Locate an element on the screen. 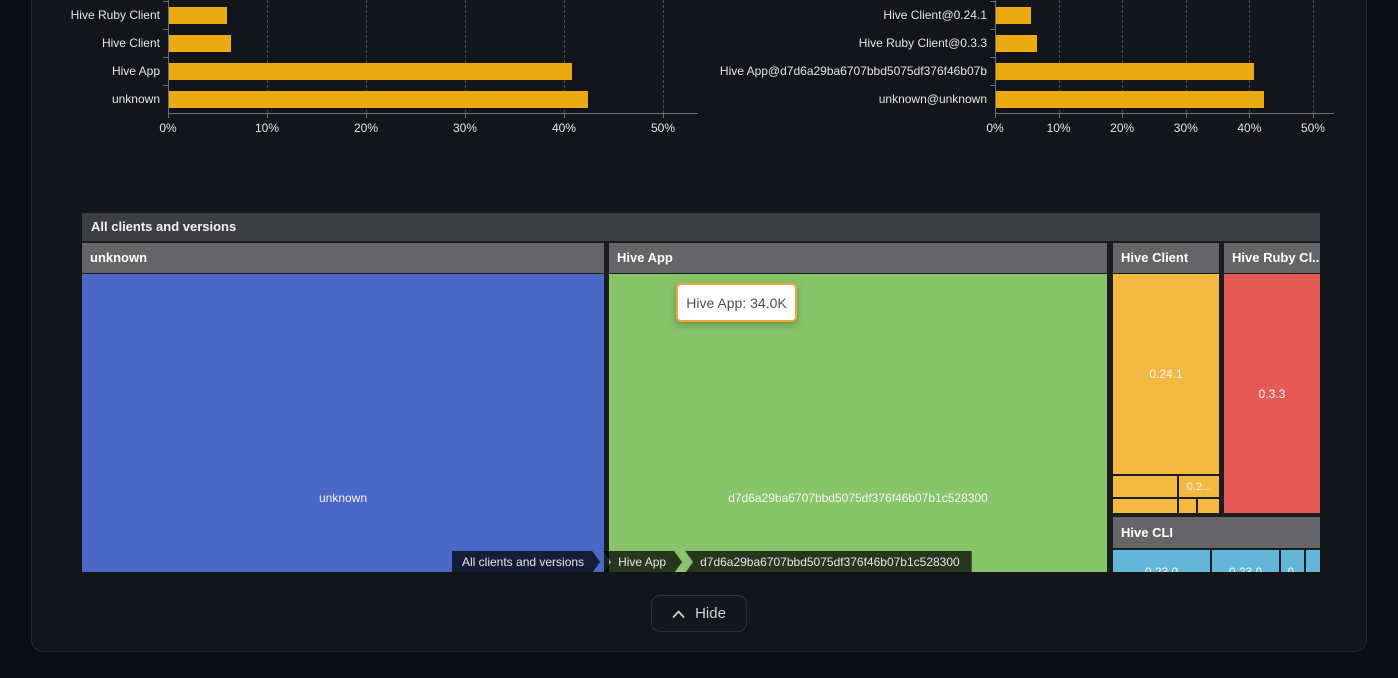 The image size is (1398, 678). treemap-node-hive-client-0-24-1: 0.24.1 is located at coordinates (1166, 374).